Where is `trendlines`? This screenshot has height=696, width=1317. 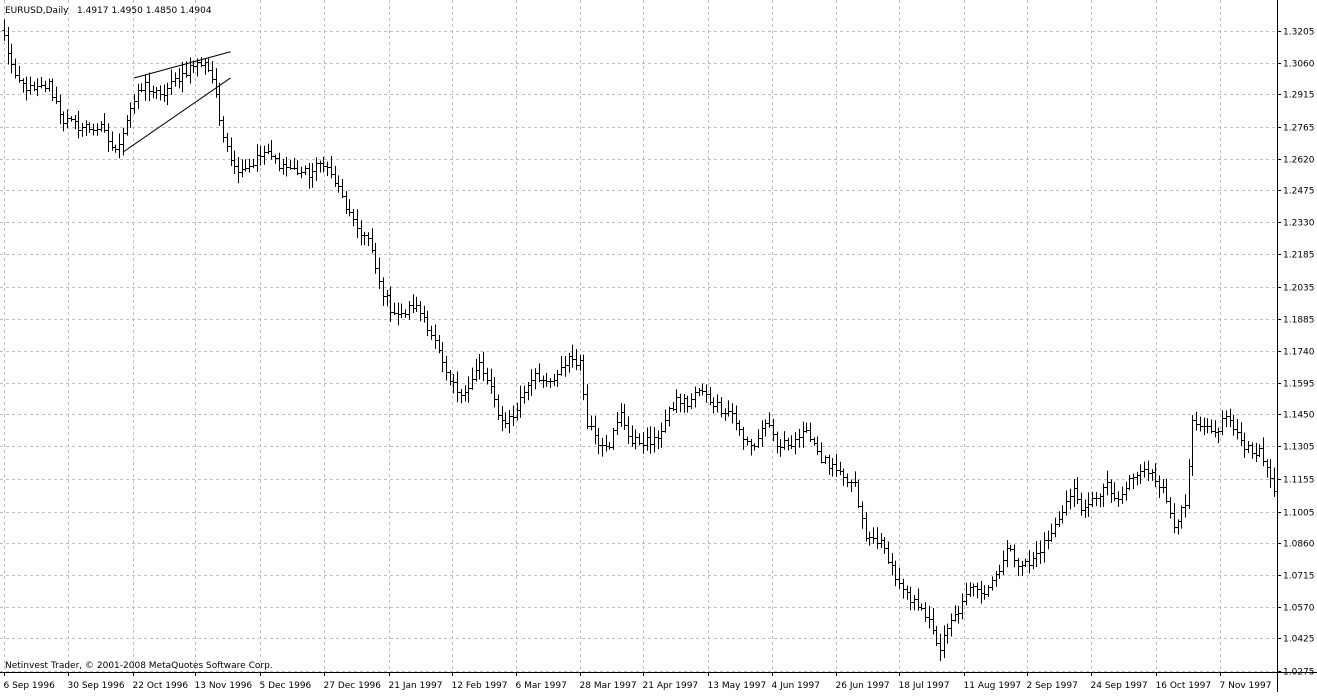
trendlines is located at coordinates (176, 102).